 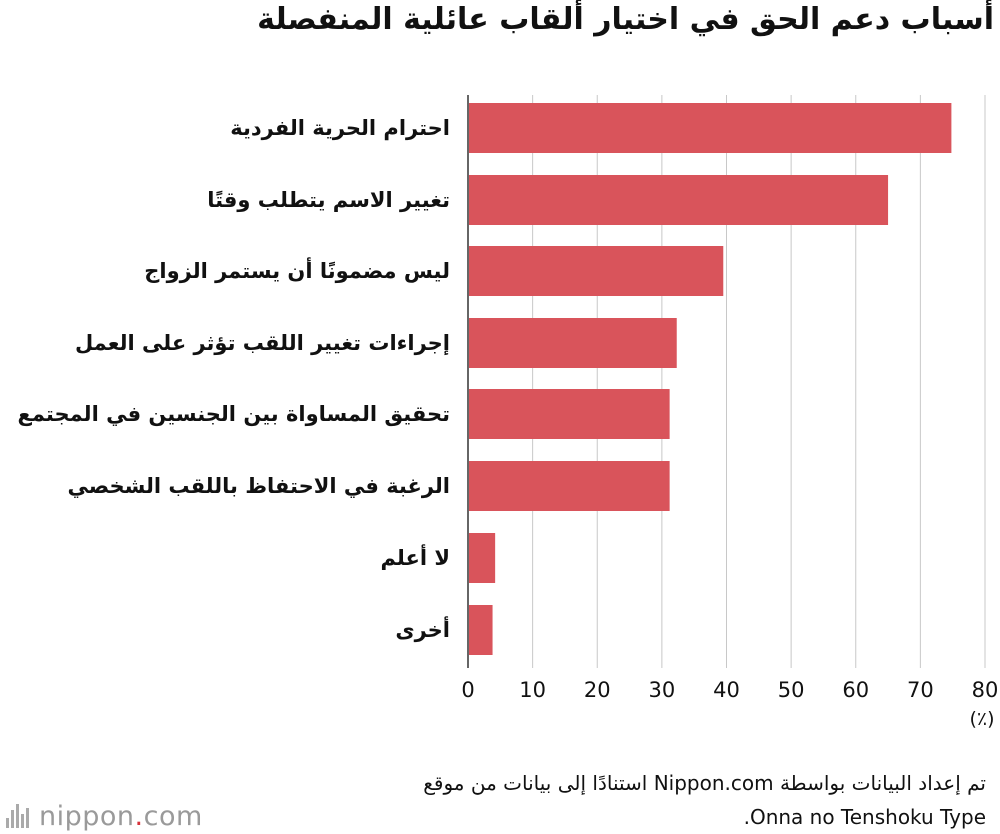 What do you see at coordinates (726, 690) in the screenshot?
I see `tick-label-40: 40` at bounding box center [726, 690].